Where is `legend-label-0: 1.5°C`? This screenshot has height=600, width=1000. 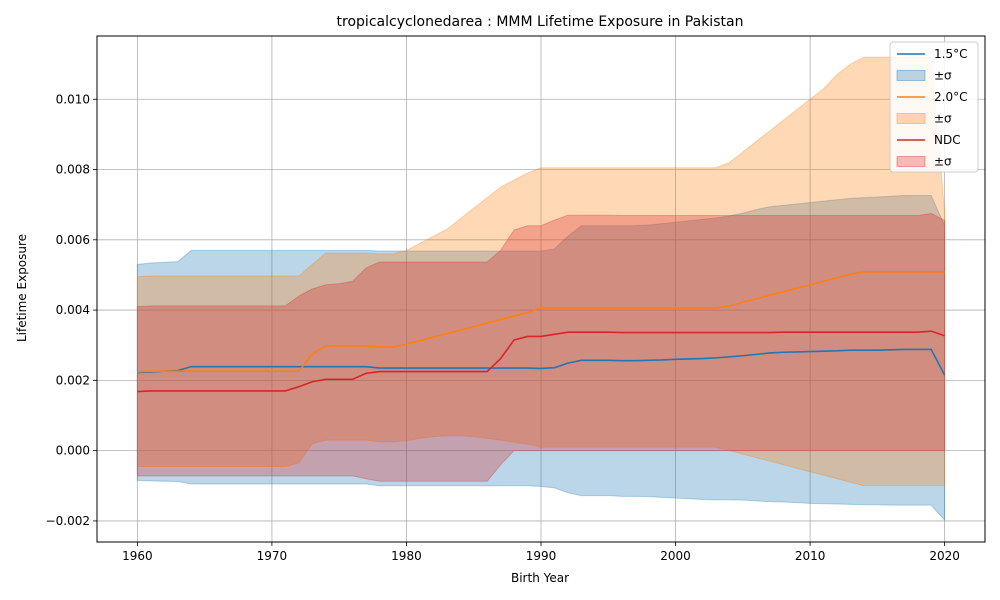
legend-label-0: 1.5°C is located at coordinates (950, 54).